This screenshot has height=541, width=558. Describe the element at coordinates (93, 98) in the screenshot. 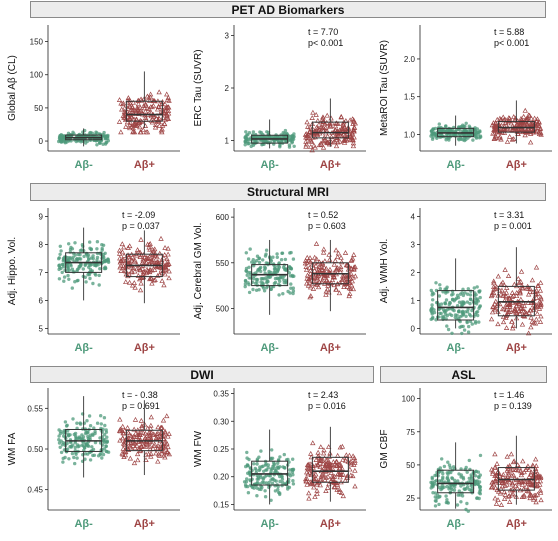

I see `chart-global-abeta: 0 50 100 150 Global Aβ (CL) Aβ- Aβ+` at that location.